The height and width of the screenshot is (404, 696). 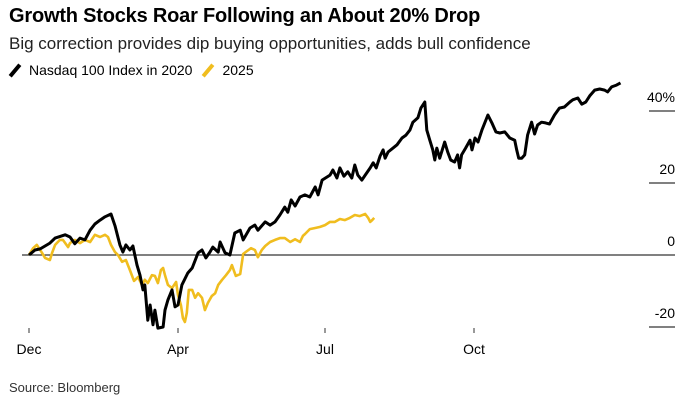 I want to click on source-note: Source: Bloomberg, so click(x=65, y=387).